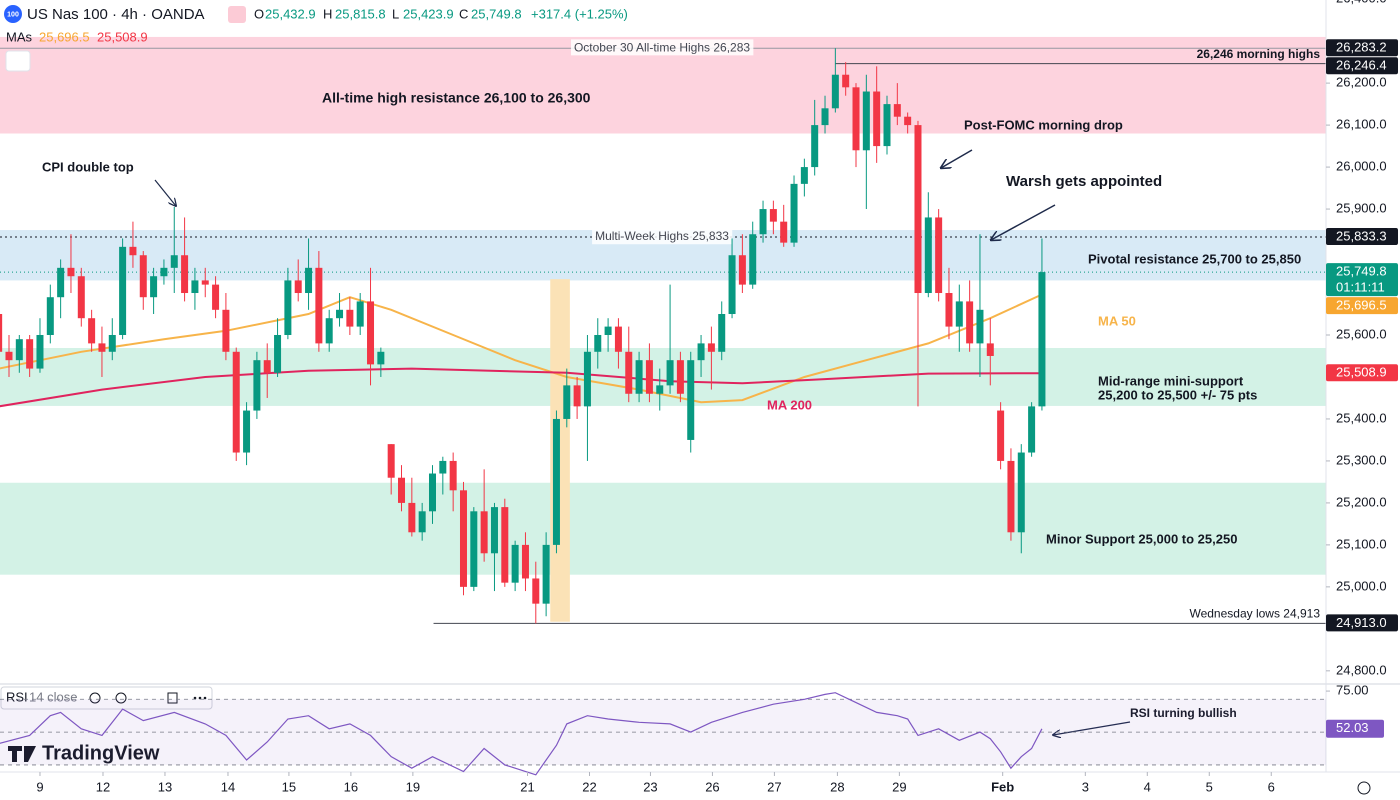  What do you see at coordinates (1361, 47) in the screenshot?
I see `price-label-text: 26,283.2` at bounding box center [1361, 47].